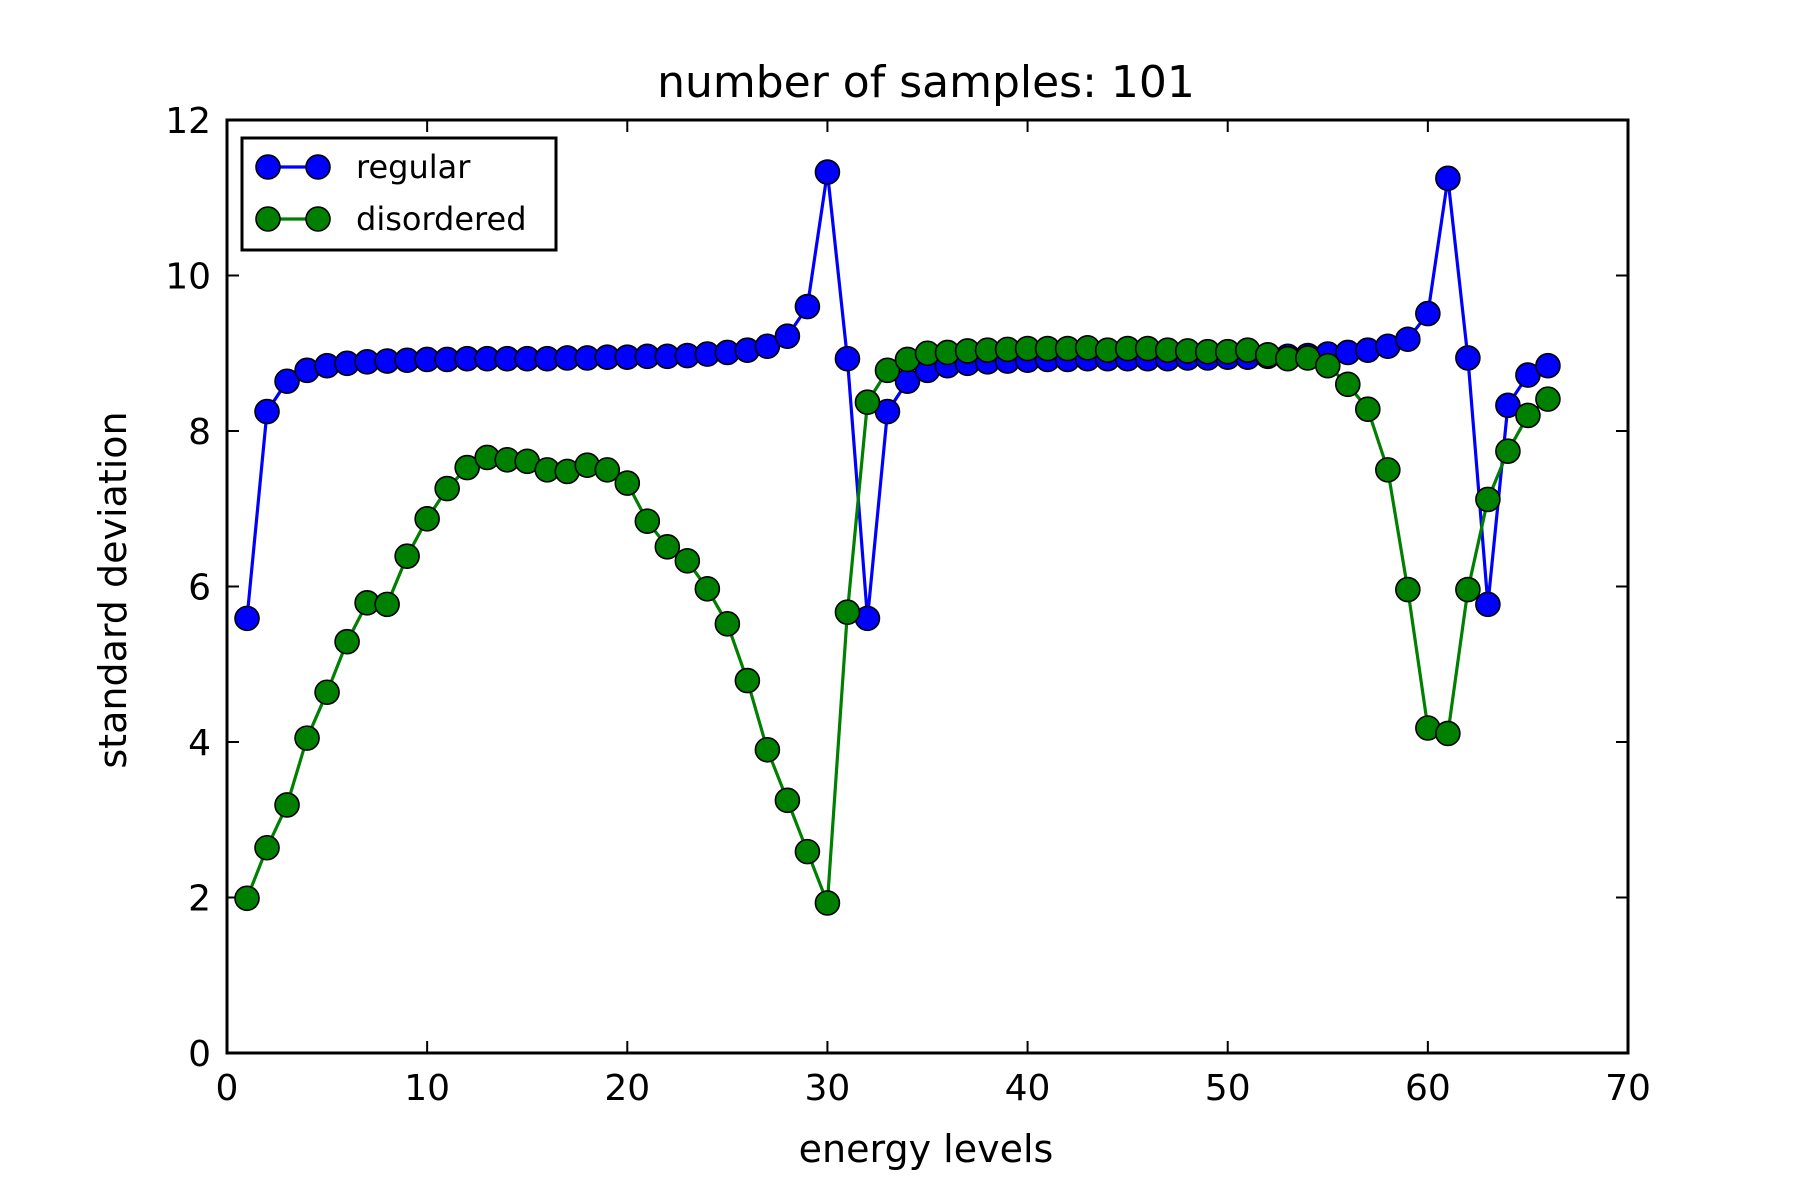 This screenshot has height=1204, width=1800. Describe the element at coordinates (199, 899) in the screenshot. I see `y-tick-label: 2` at that location.